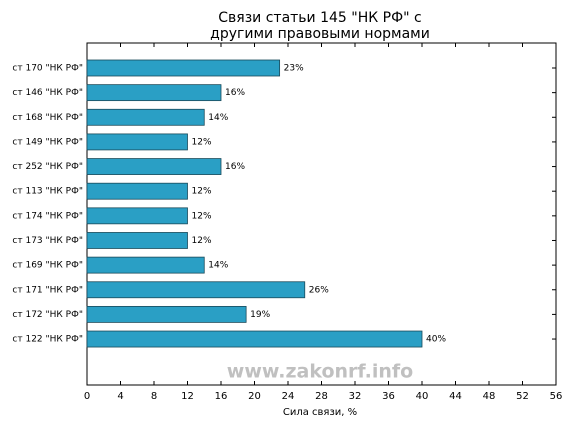 The width and height of the screenshot is (576, 432). I want to click on value-label: 23%, so click(294, 69).